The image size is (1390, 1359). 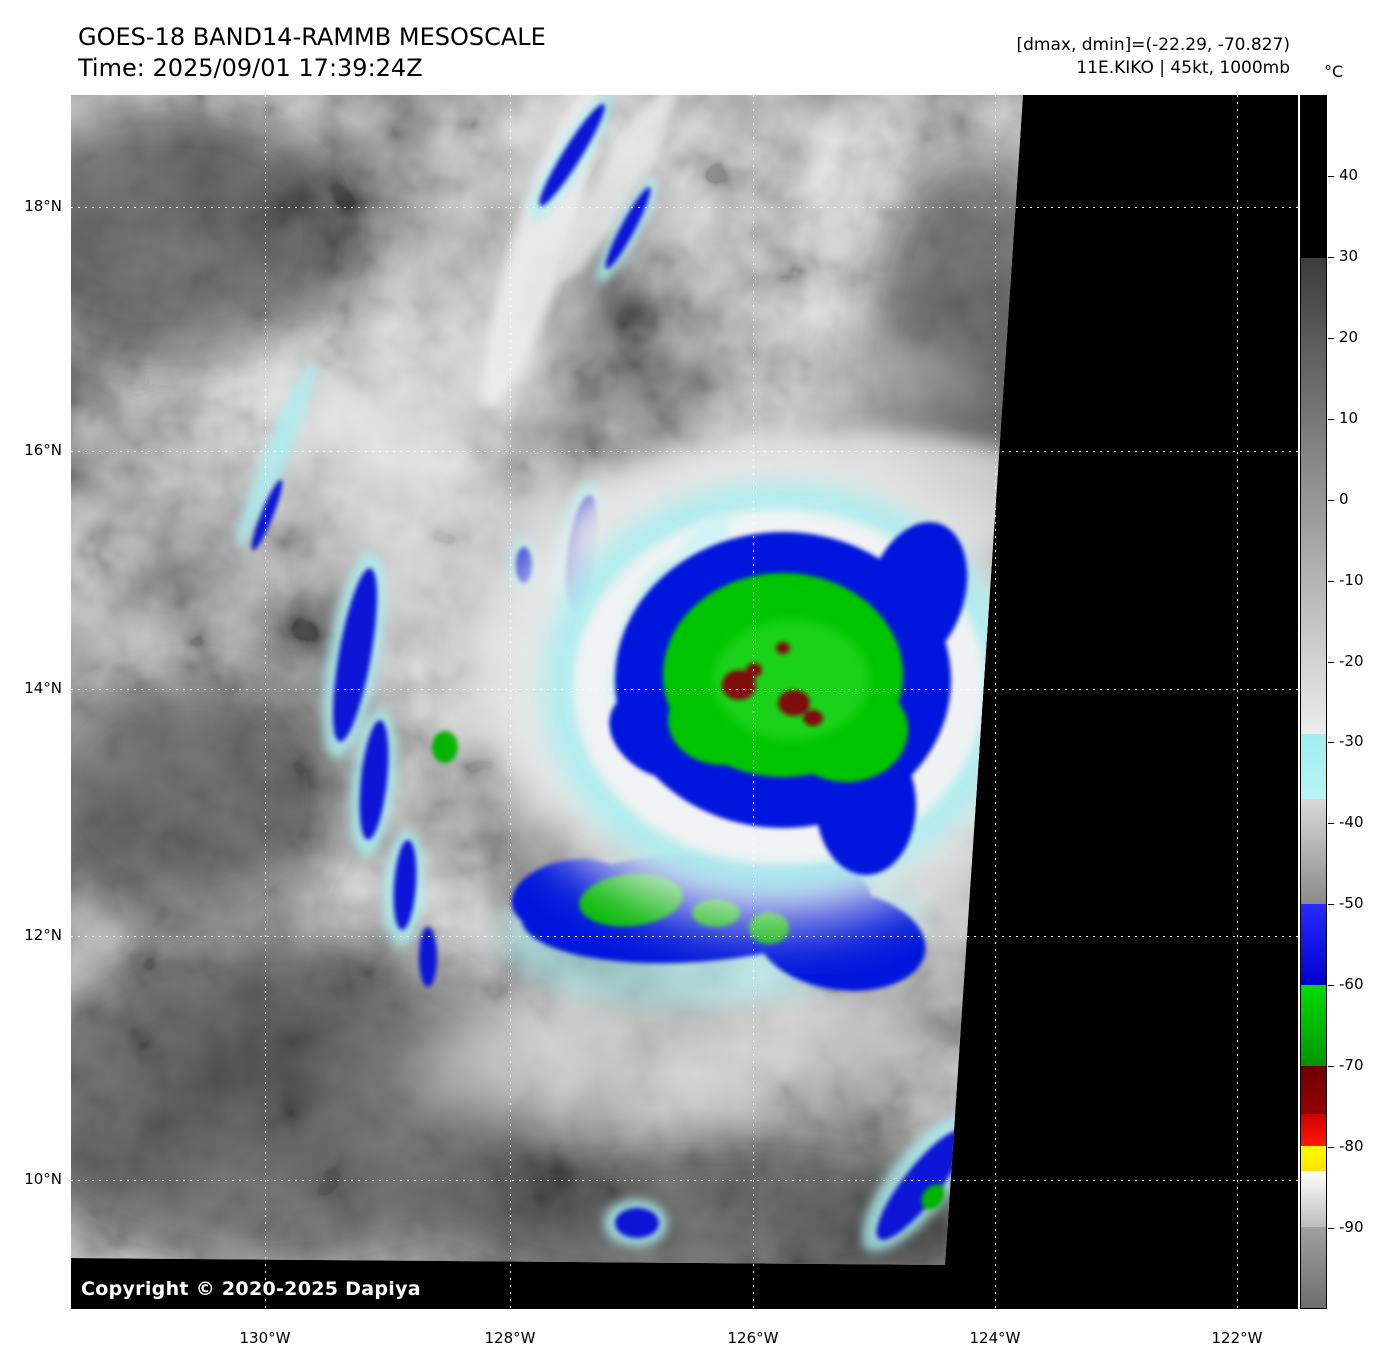 What do you see at coordinates (43, 206) in the screenshot?
I see `lat-label-18°N: 18°N` at bounding box center [43, 206].